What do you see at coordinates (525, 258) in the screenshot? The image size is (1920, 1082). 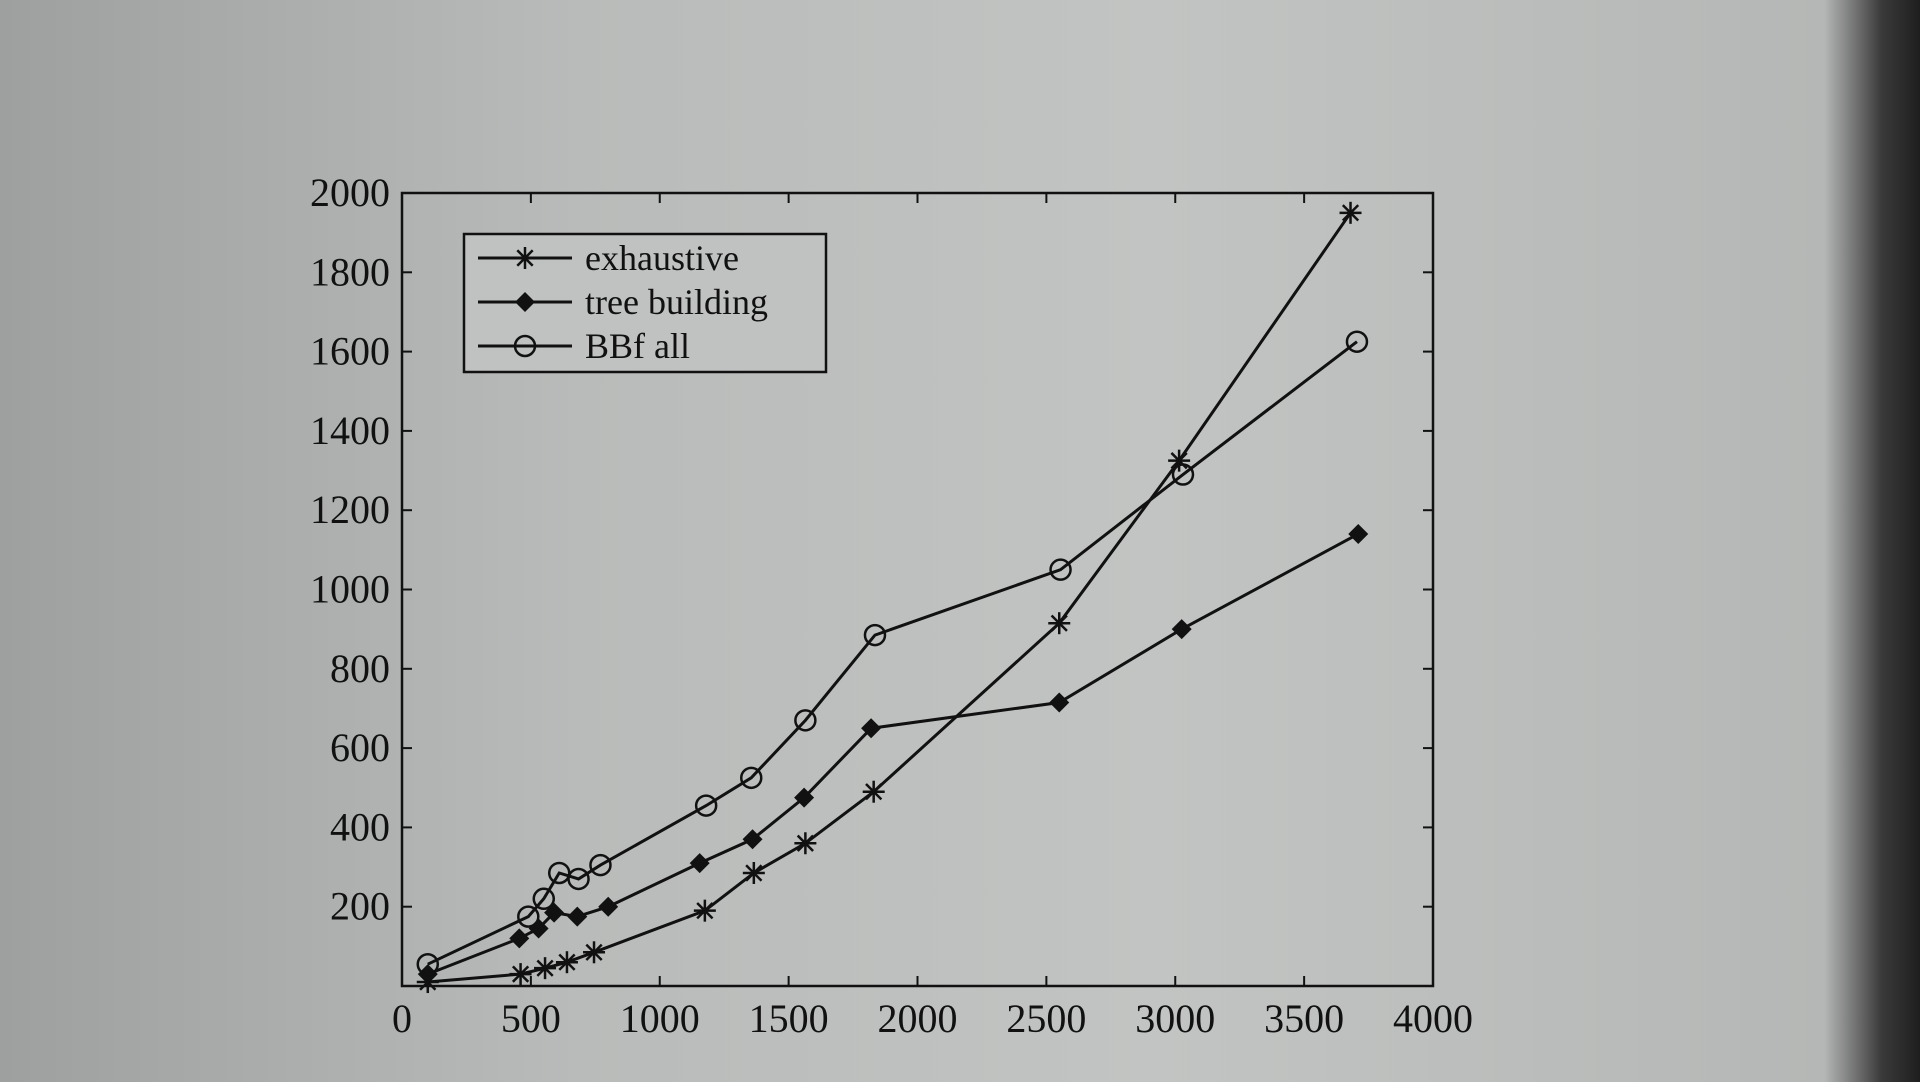 I see `legend-marker-asterisk` at bounding box center [525, 258].